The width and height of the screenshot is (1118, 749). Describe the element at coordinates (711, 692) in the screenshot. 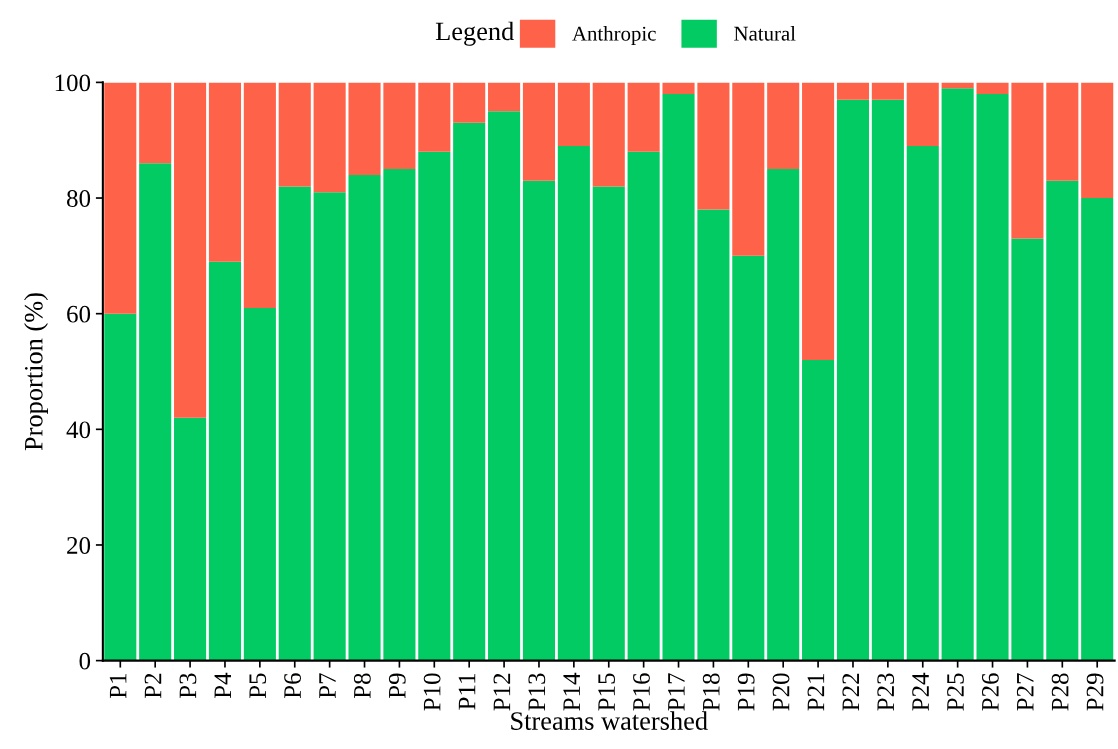

I see `x-tick-label: P18` at that location.